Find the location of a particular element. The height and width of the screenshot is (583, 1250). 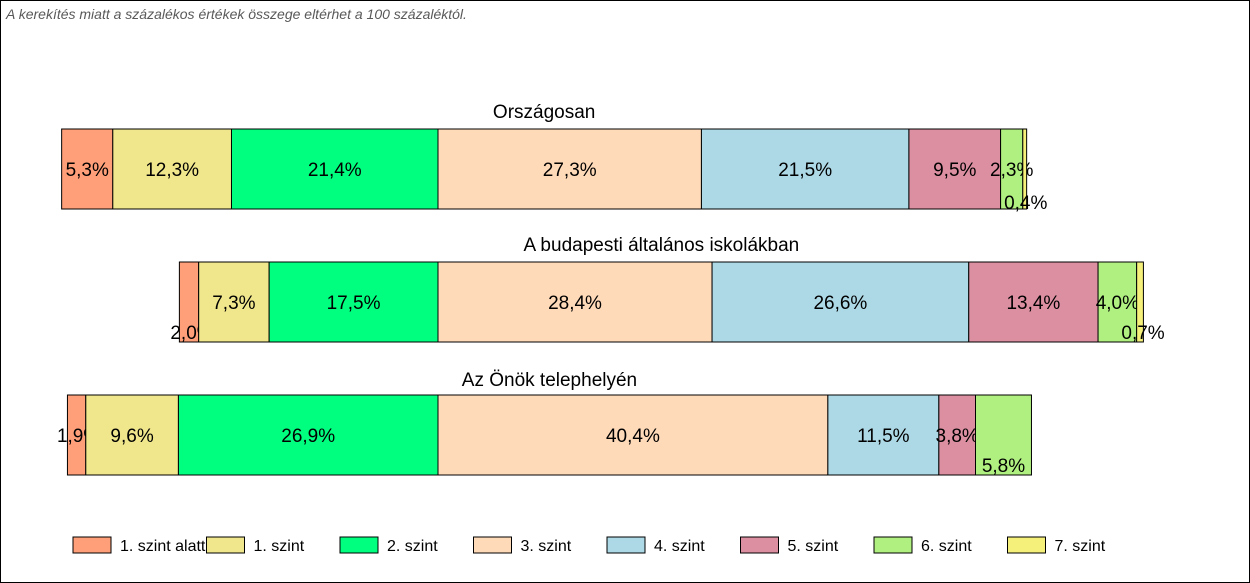

data-label: 21,5% is located at coordinates (805, 170).